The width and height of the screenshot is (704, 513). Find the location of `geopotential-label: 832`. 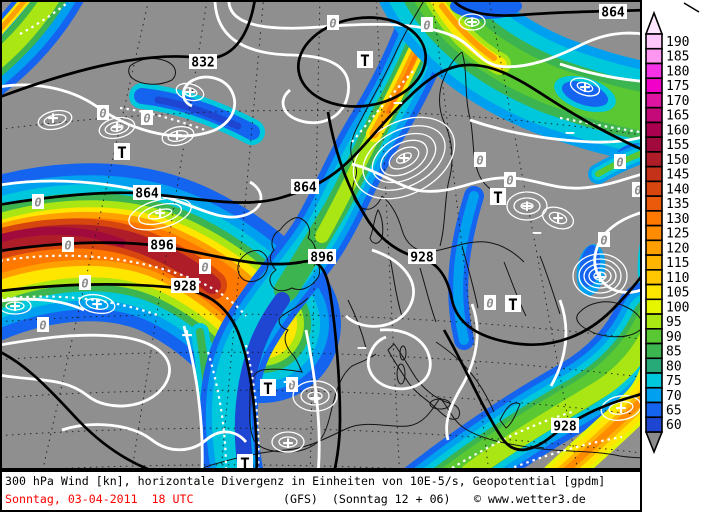

geopotential-label: 832 is located at coordinates (202, 63).